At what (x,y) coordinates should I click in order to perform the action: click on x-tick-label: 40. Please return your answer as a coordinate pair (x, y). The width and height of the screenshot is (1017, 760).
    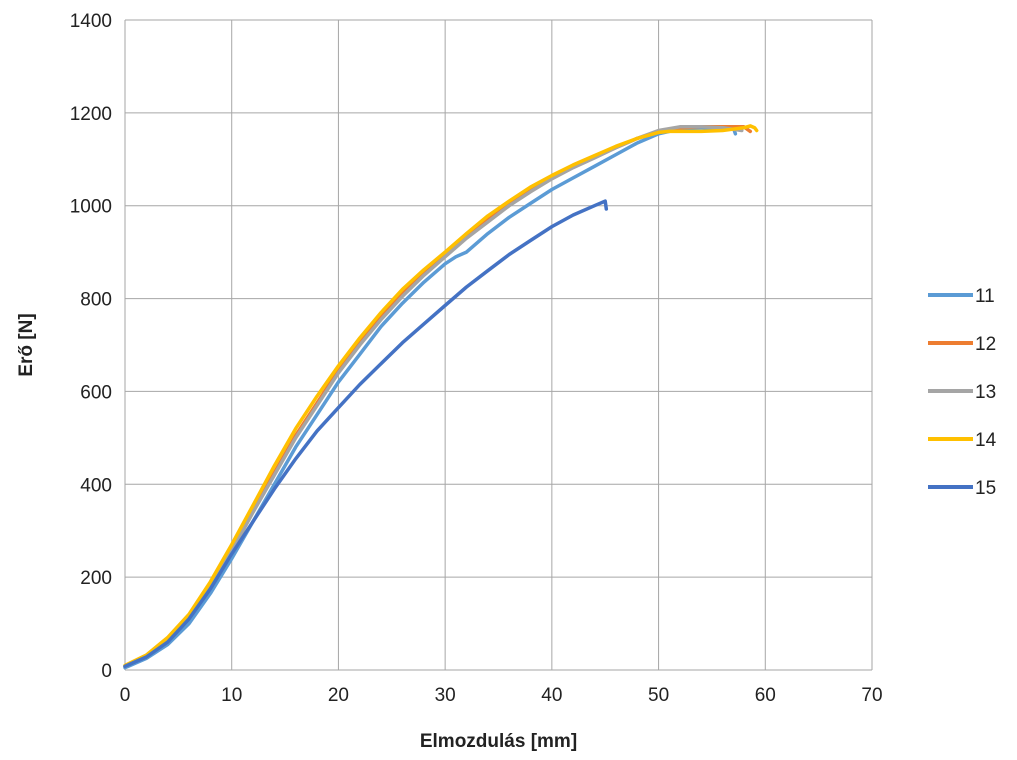
    Looking at the image, I should click on (551, 695).